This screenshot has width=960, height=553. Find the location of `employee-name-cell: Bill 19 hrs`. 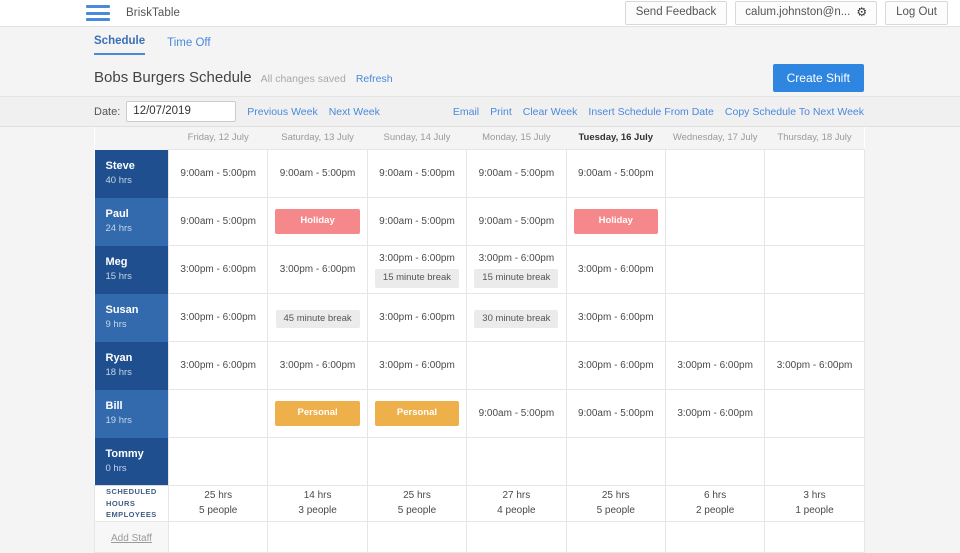

employee-name-cell: Bill 19 hrs is located at coordinates (131, 413).